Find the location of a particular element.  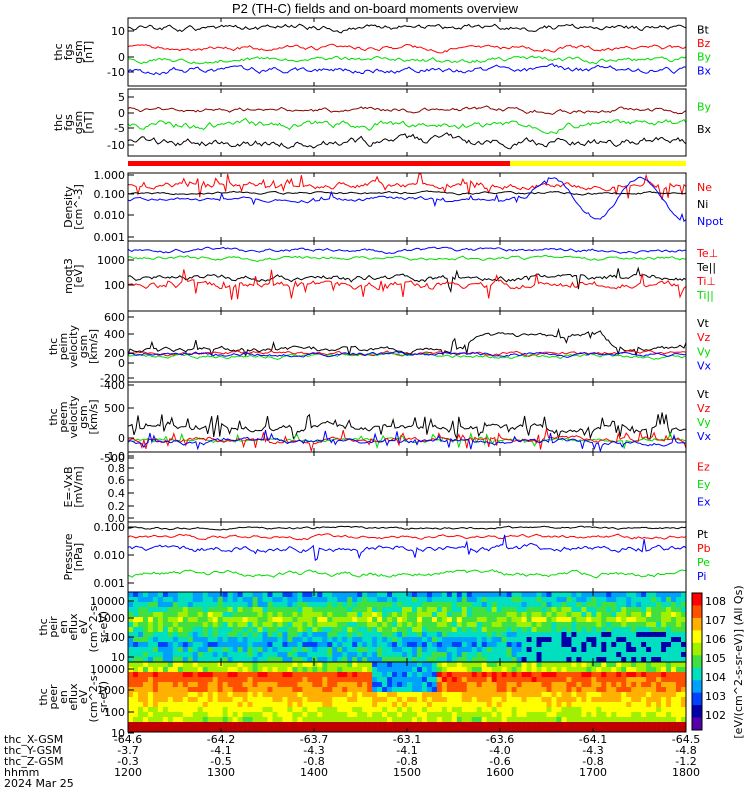

legend-ni: Ni is located at coordinates (702, 204).